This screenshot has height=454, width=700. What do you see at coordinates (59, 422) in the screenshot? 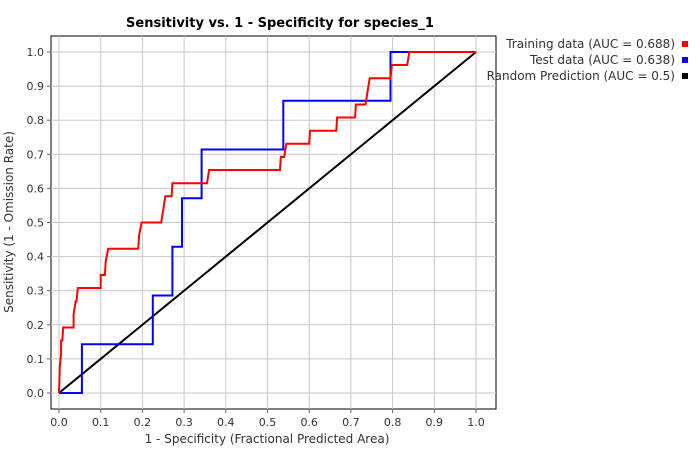
I see `x-tick-label: 0.0` at bounding box center [59, 422].